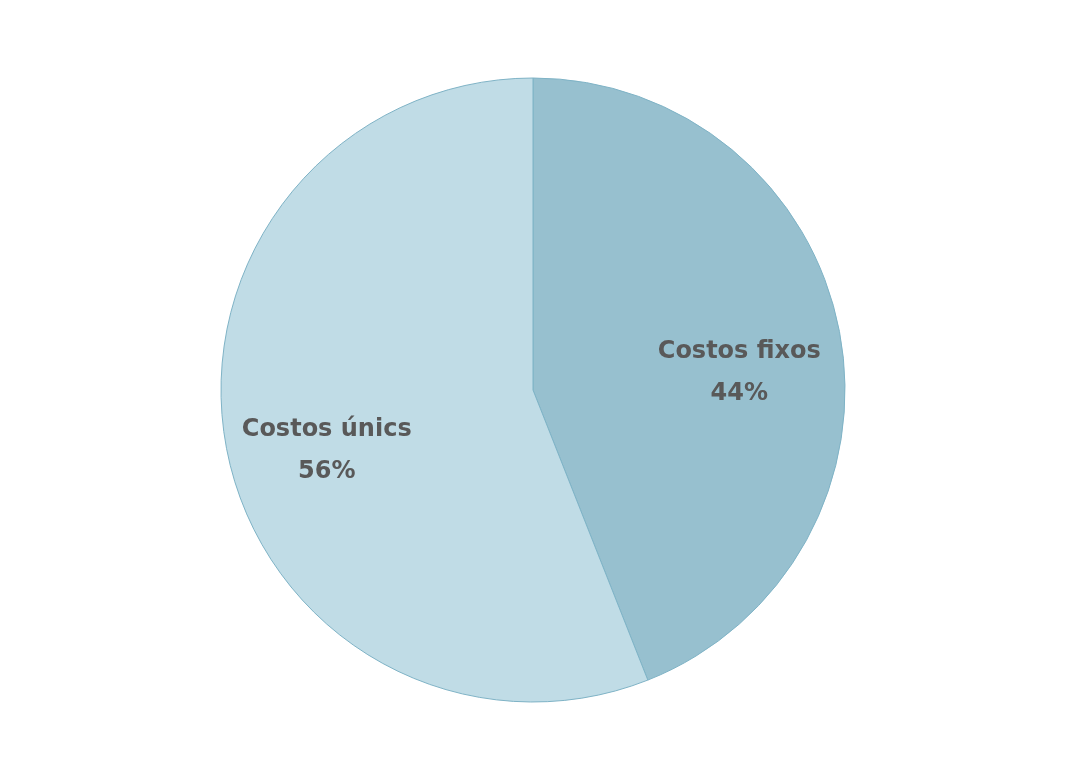 This screenshot has width=1066, height=782. I want to click on data-label: 56%, so click(326, 470).